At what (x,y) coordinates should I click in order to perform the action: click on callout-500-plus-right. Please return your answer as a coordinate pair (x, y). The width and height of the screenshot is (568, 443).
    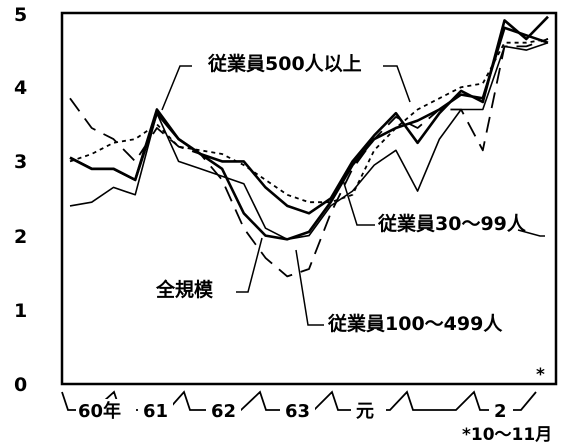
    Looking at the image, I should click on (397, 84).